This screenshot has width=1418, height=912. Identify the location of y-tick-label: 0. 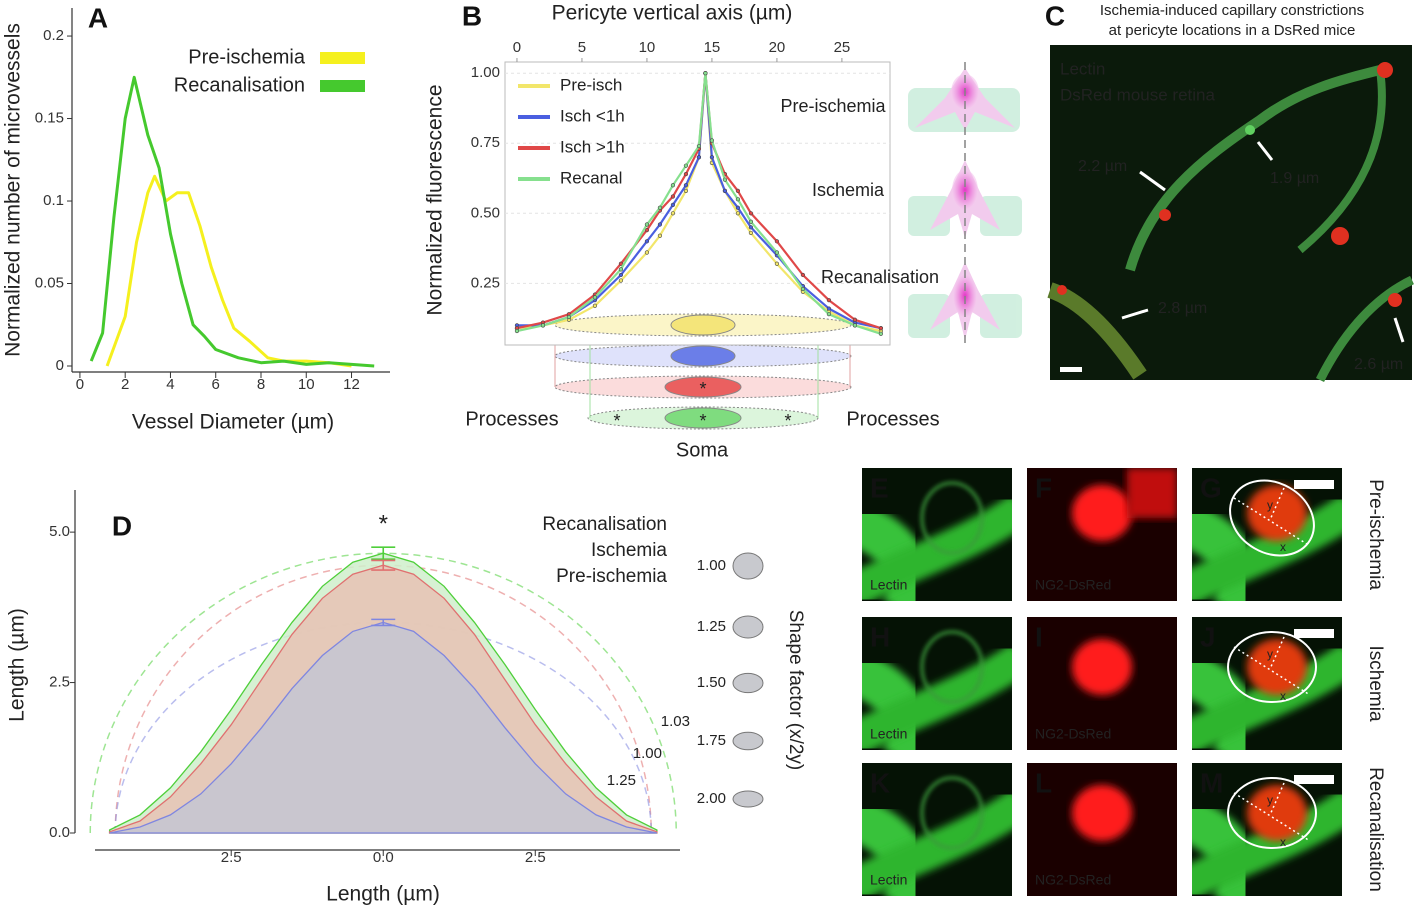
(60, 365).